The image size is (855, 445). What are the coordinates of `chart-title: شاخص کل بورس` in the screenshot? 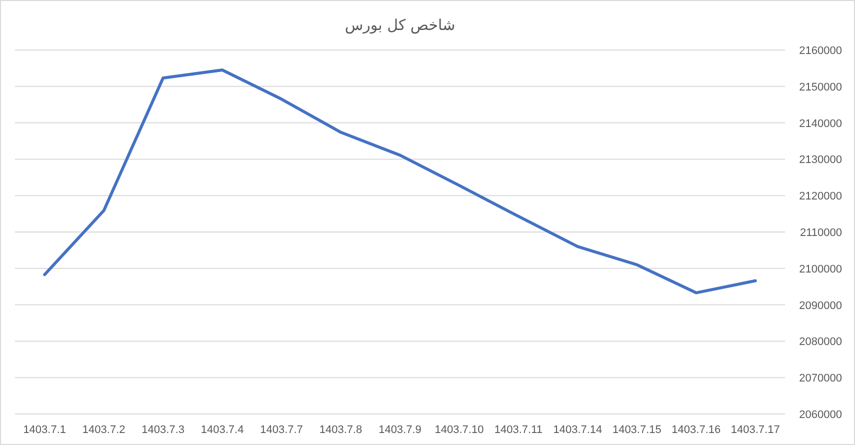 It's located at (400, 25).